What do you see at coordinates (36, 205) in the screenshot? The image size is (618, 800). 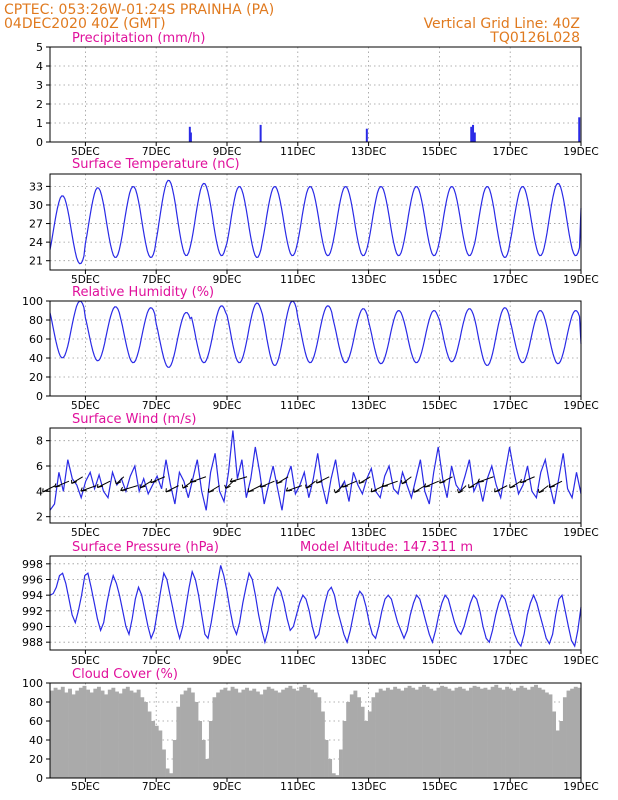 I see `y-tick-label: 30` at bounding box center [36, 205].